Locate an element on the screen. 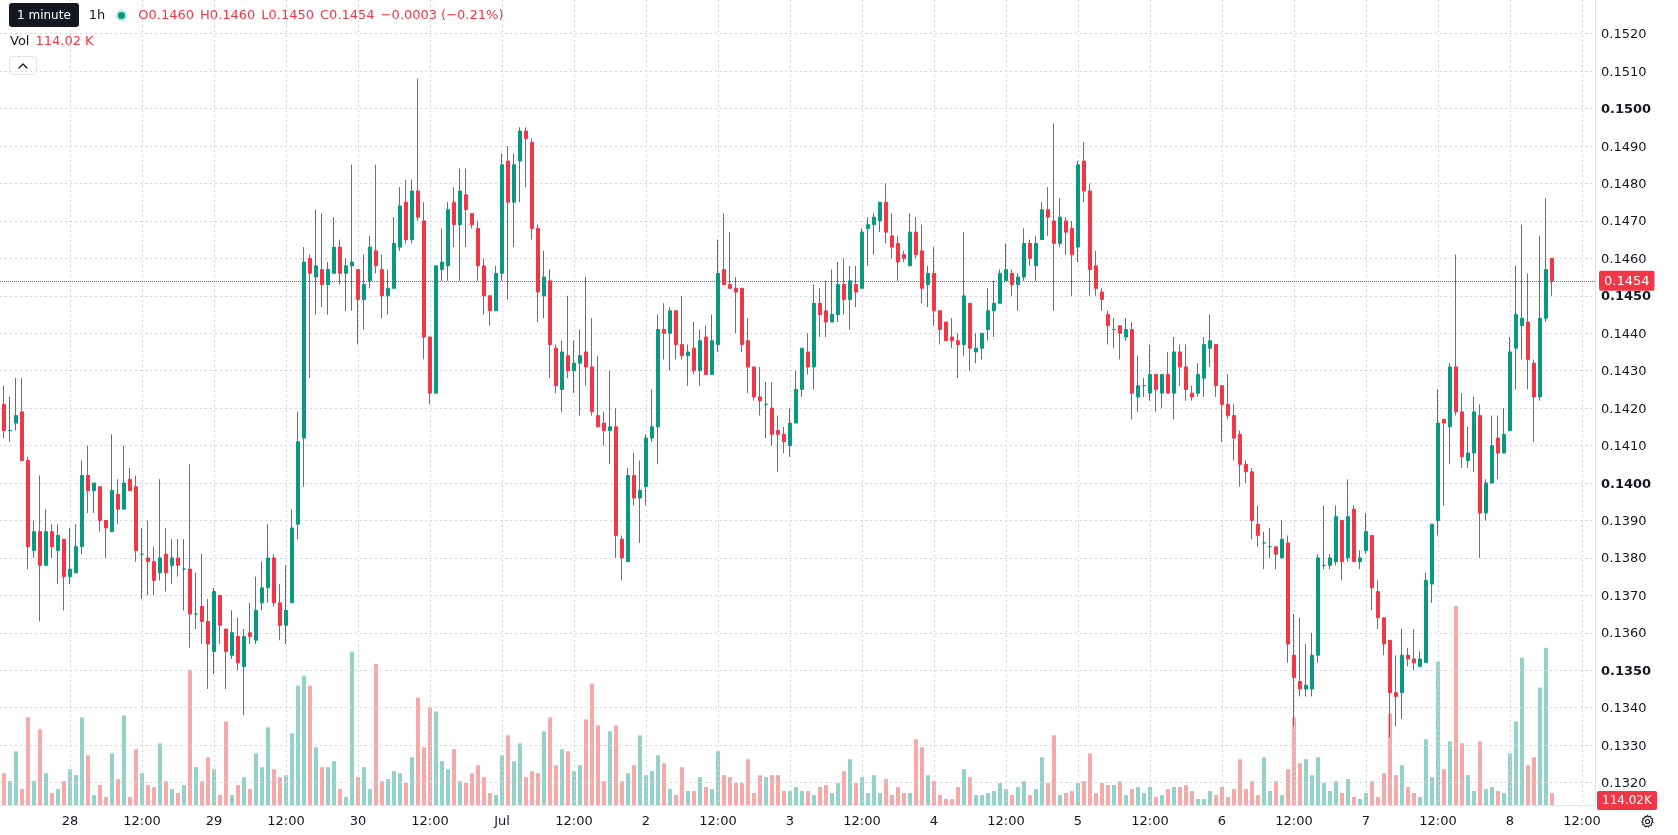  y-tick-label: 0.1340 is located at coordinates (1624, 708).